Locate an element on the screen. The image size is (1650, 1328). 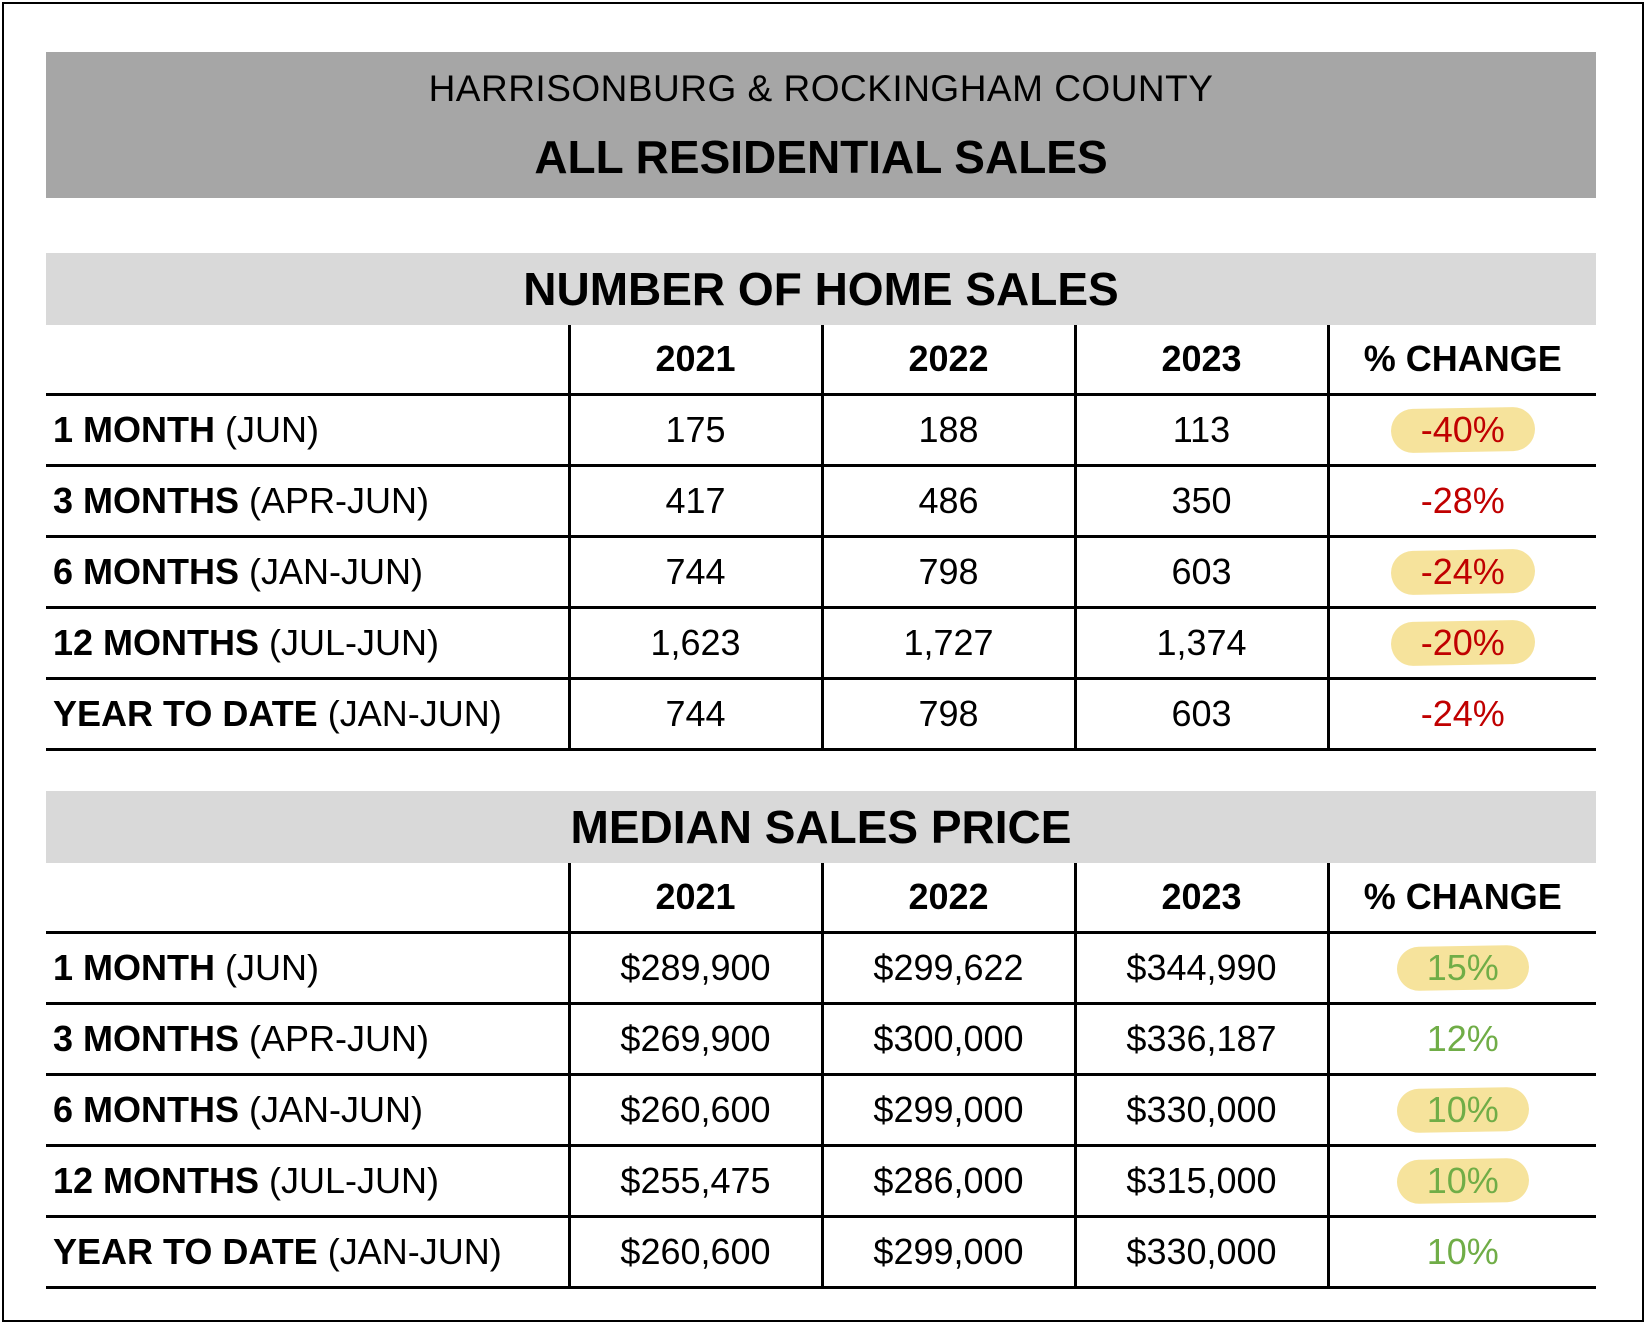
cell-2021: 1,623 is located at coordinates (694, 643).